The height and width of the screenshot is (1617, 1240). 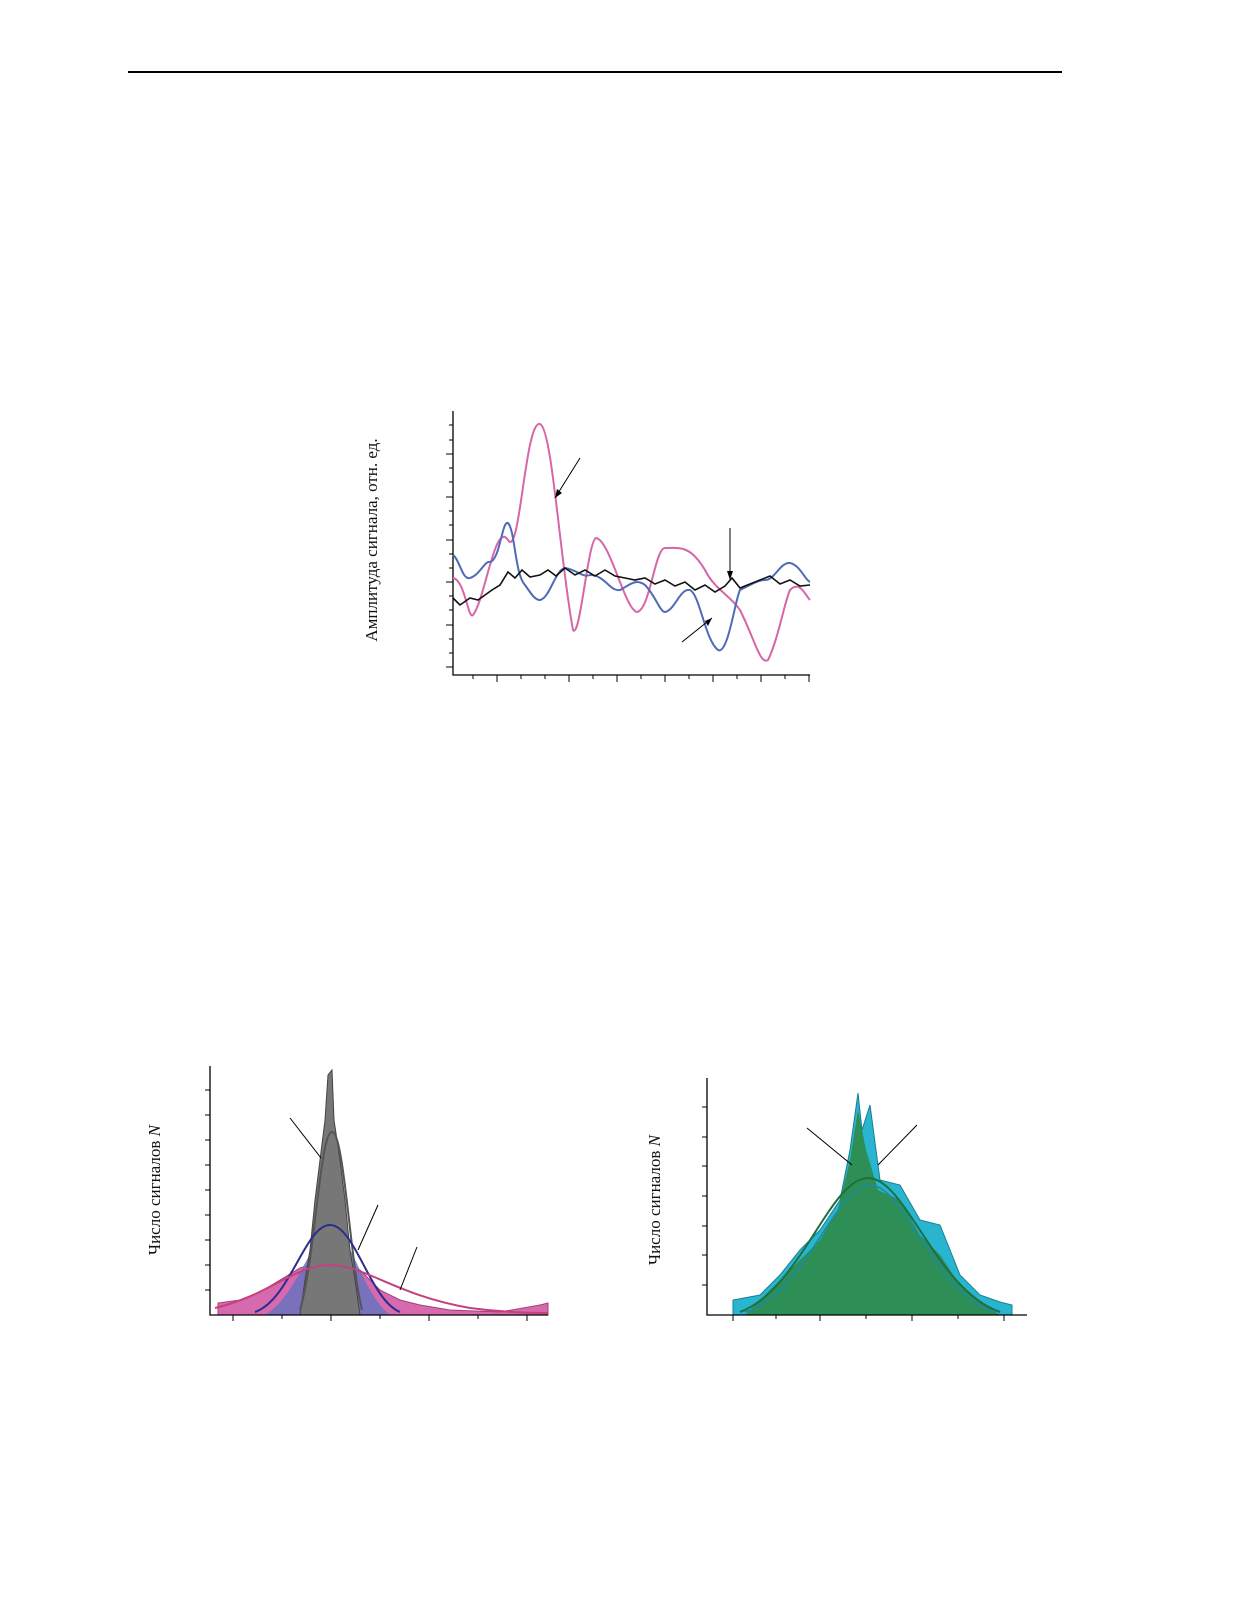 What do you see at coordinates (371, 539) in the screenshot?
I see `y-axis-label: Амплитуда сигнала, отн. ед.` at bounding box center [371, 539].